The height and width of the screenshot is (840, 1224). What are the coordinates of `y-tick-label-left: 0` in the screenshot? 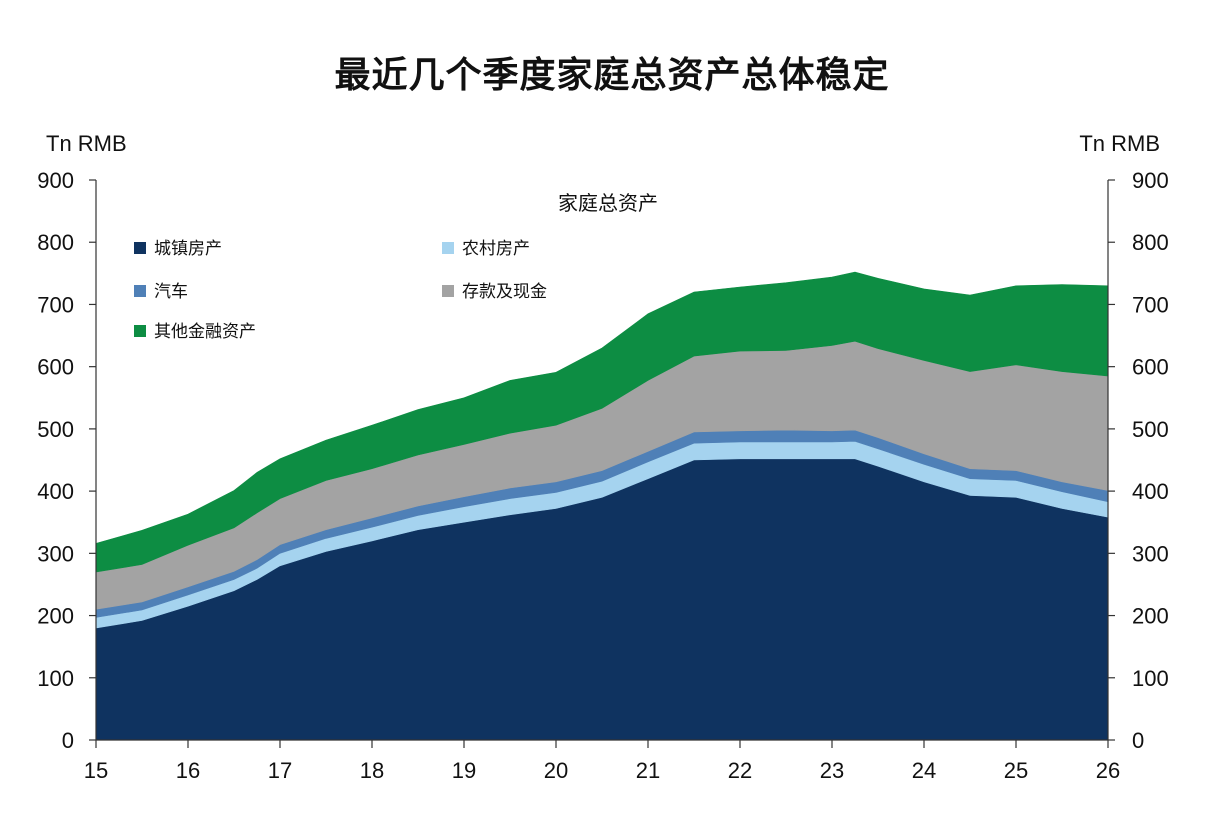 It's located at (68, 740).